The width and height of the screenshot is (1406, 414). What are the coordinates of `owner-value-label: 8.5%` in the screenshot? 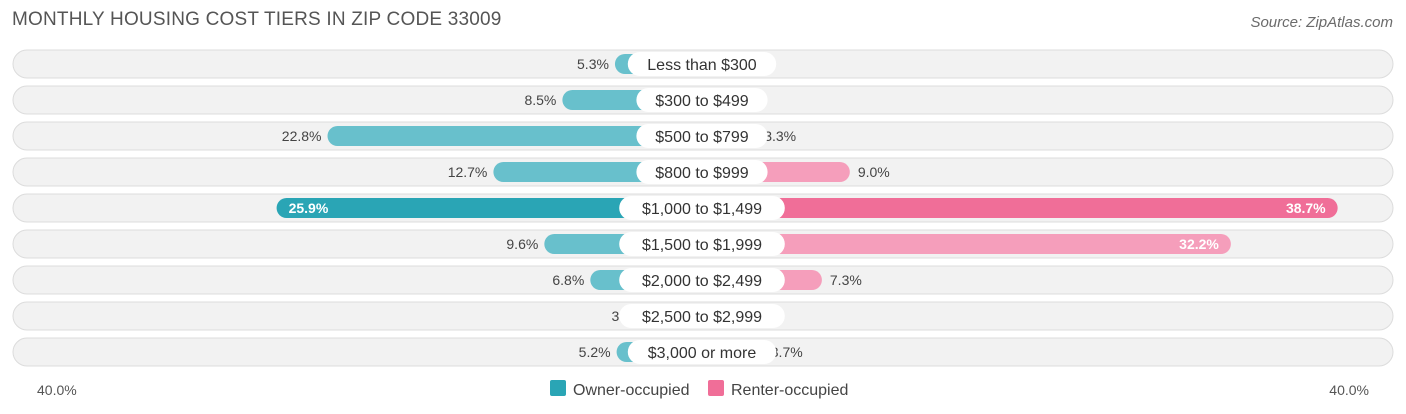 It's located at (540, 100).